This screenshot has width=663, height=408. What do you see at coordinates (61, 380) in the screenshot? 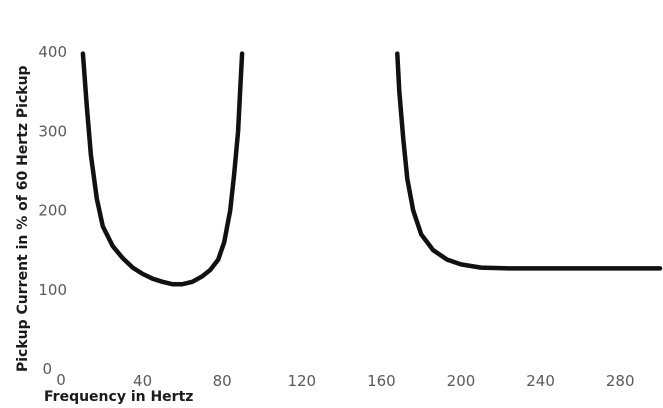
I see `x-tick-label: 0` at bounding box center [61, 380].